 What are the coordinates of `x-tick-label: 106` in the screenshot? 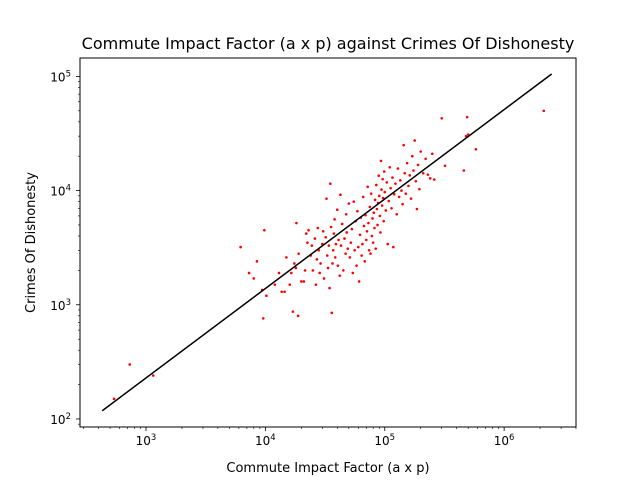 It's located at (504, 440).